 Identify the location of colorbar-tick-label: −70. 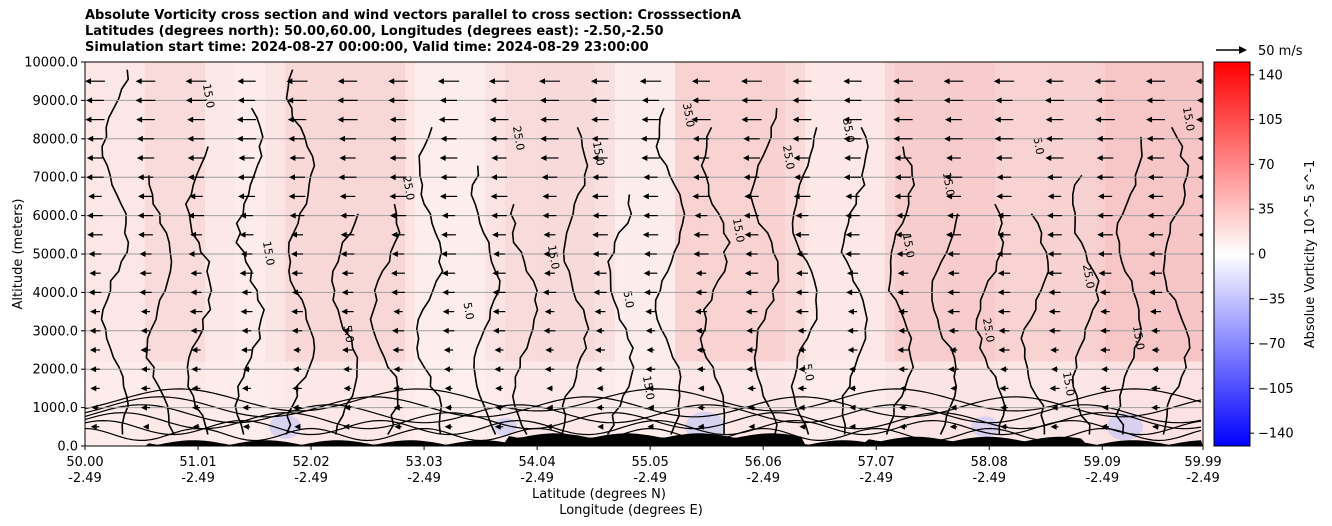
(1271, 344).